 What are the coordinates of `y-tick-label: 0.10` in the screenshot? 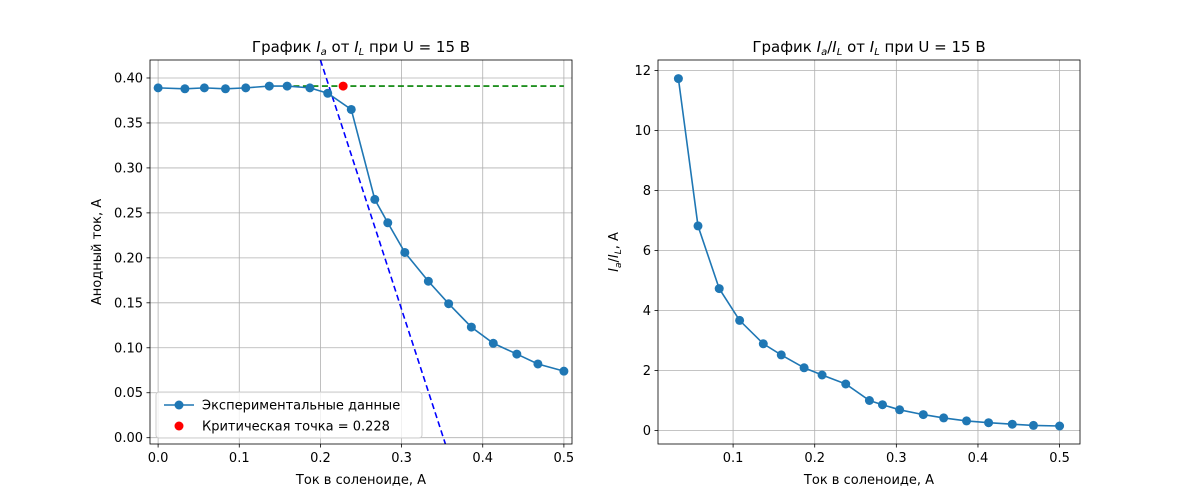 It's located at (128, 348).